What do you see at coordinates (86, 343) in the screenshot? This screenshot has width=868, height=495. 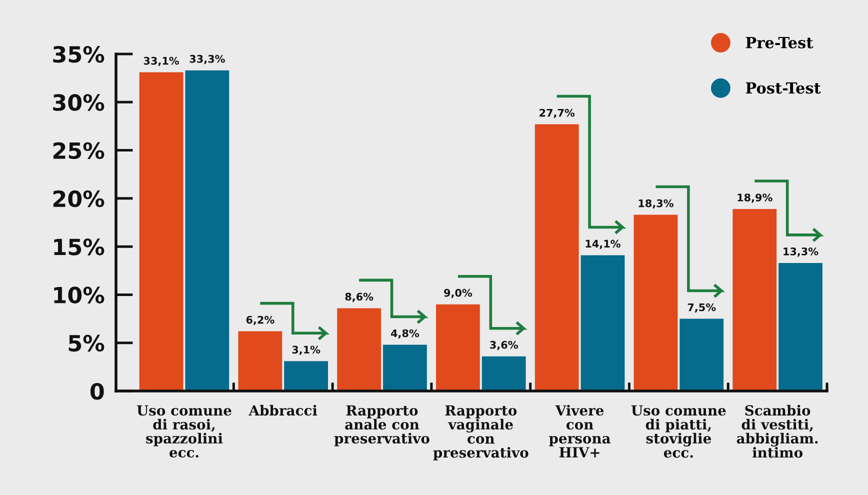 I see `y-tick-label: 5%` at bounding box center [86, 343].